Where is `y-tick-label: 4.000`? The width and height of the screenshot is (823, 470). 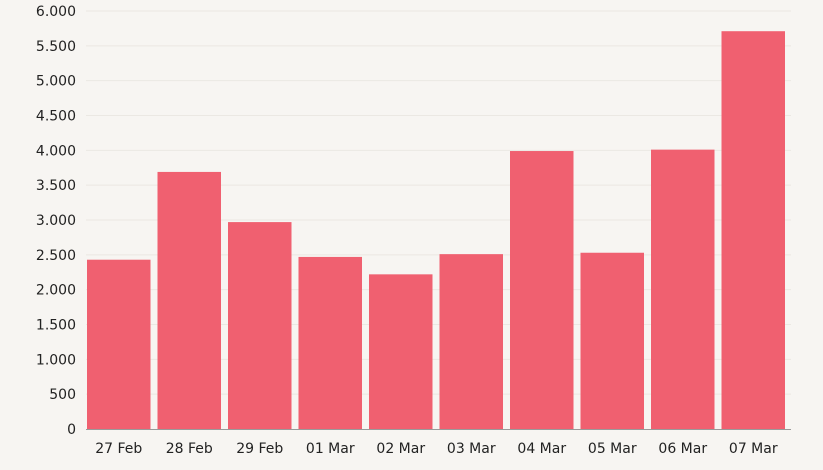
y-tick-label: 4.000 is located at coordinates (56, 151).